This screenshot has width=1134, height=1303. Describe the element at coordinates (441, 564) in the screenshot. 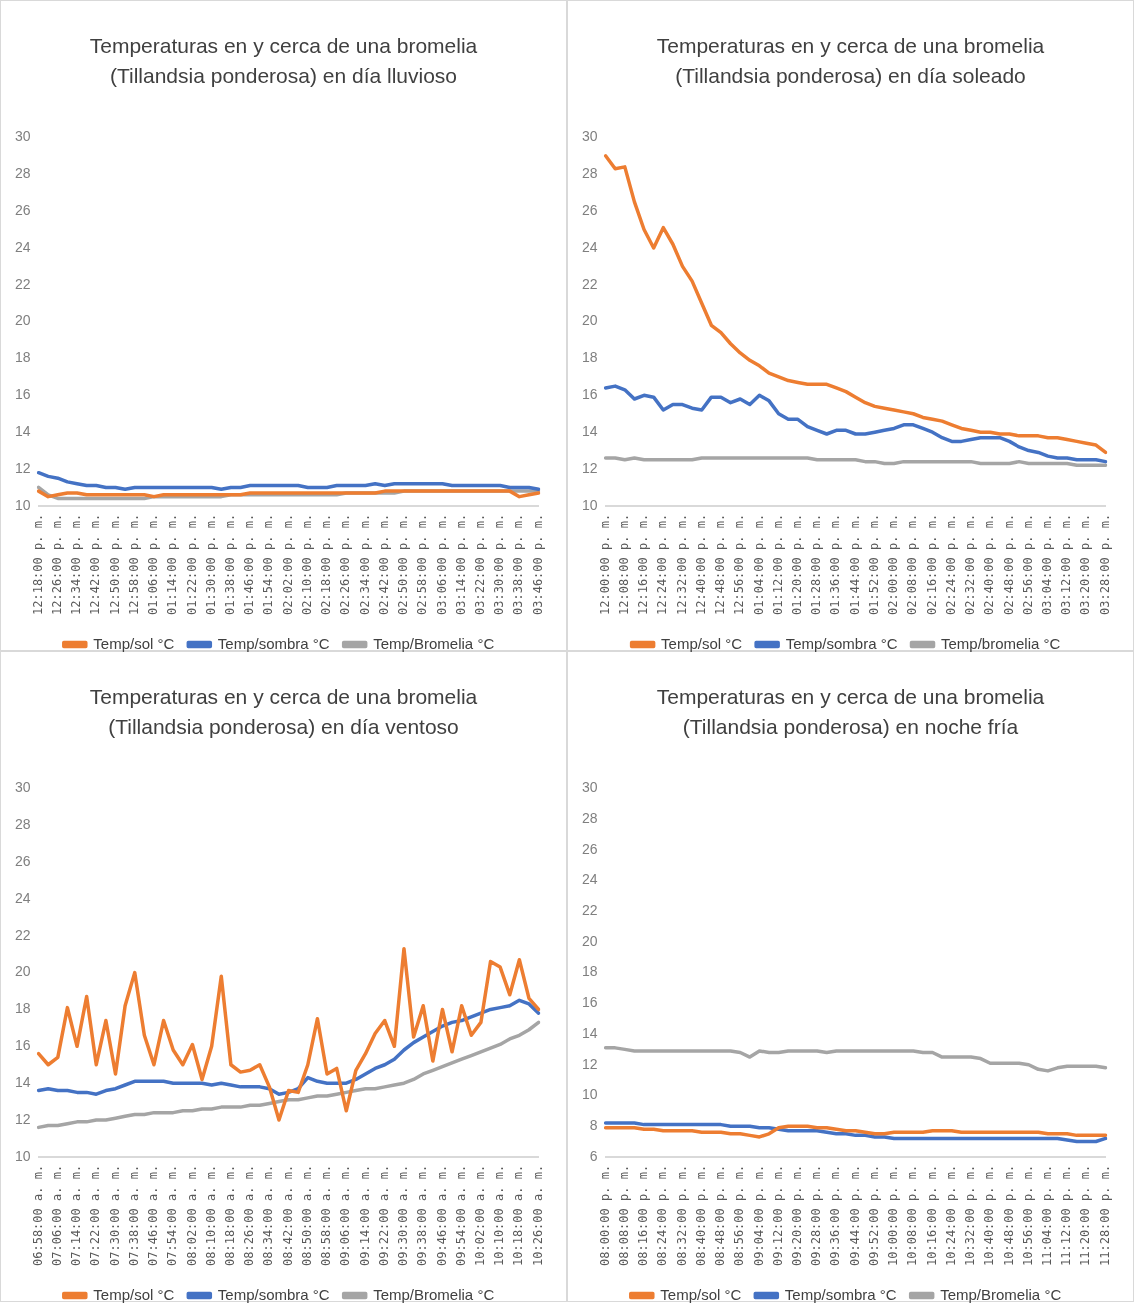

I see `x-tick-label: 03:06:00 p. m.` at that location.